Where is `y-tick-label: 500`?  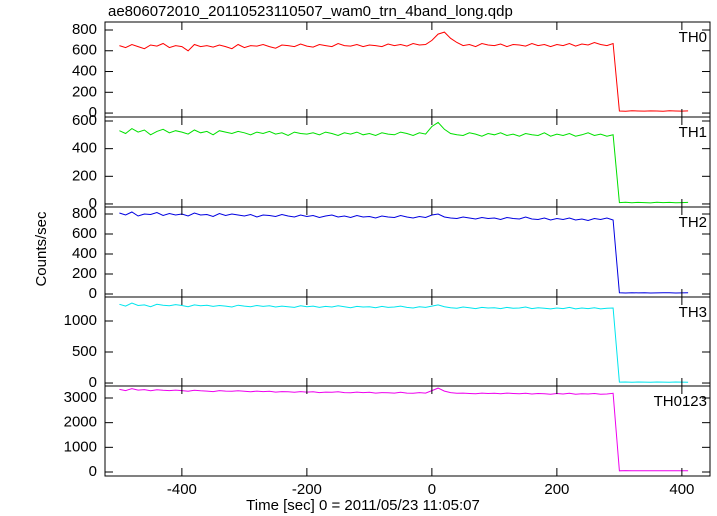
y-tick-label: 500 is located at coordinates (84, 351).